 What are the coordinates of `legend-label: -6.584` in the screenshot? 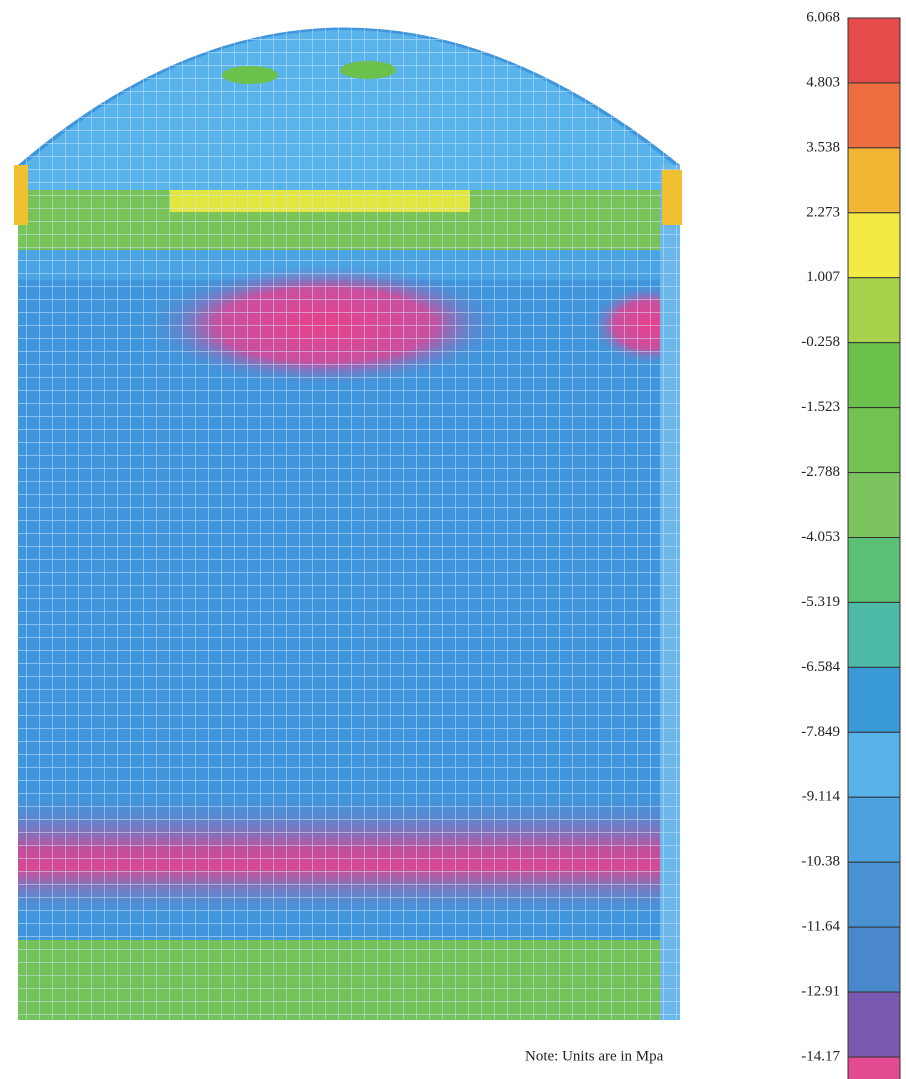 It's located at (820, 667).